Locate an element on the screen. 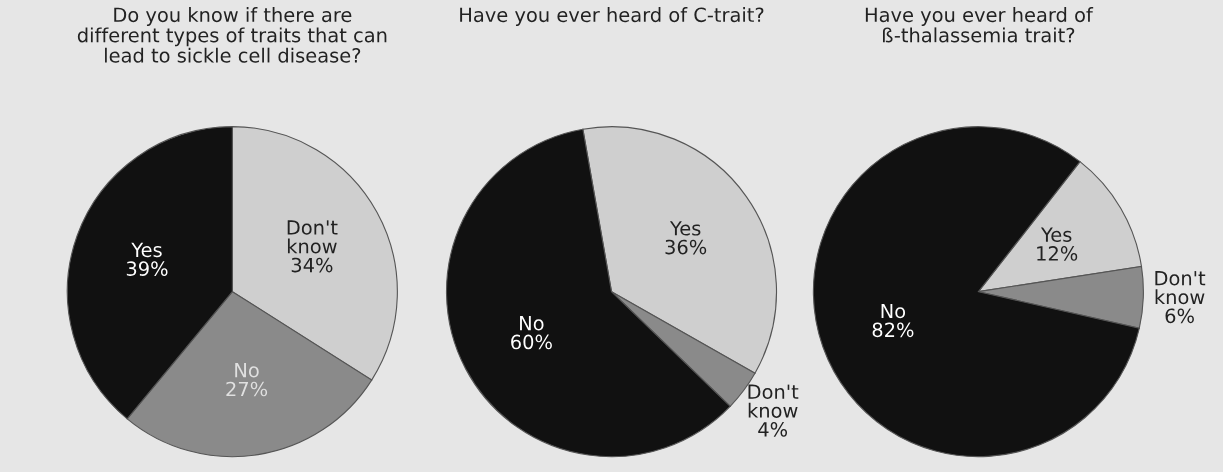 The image size is (1223, 472). data-label: 39% is located at coordinates (147, 268).